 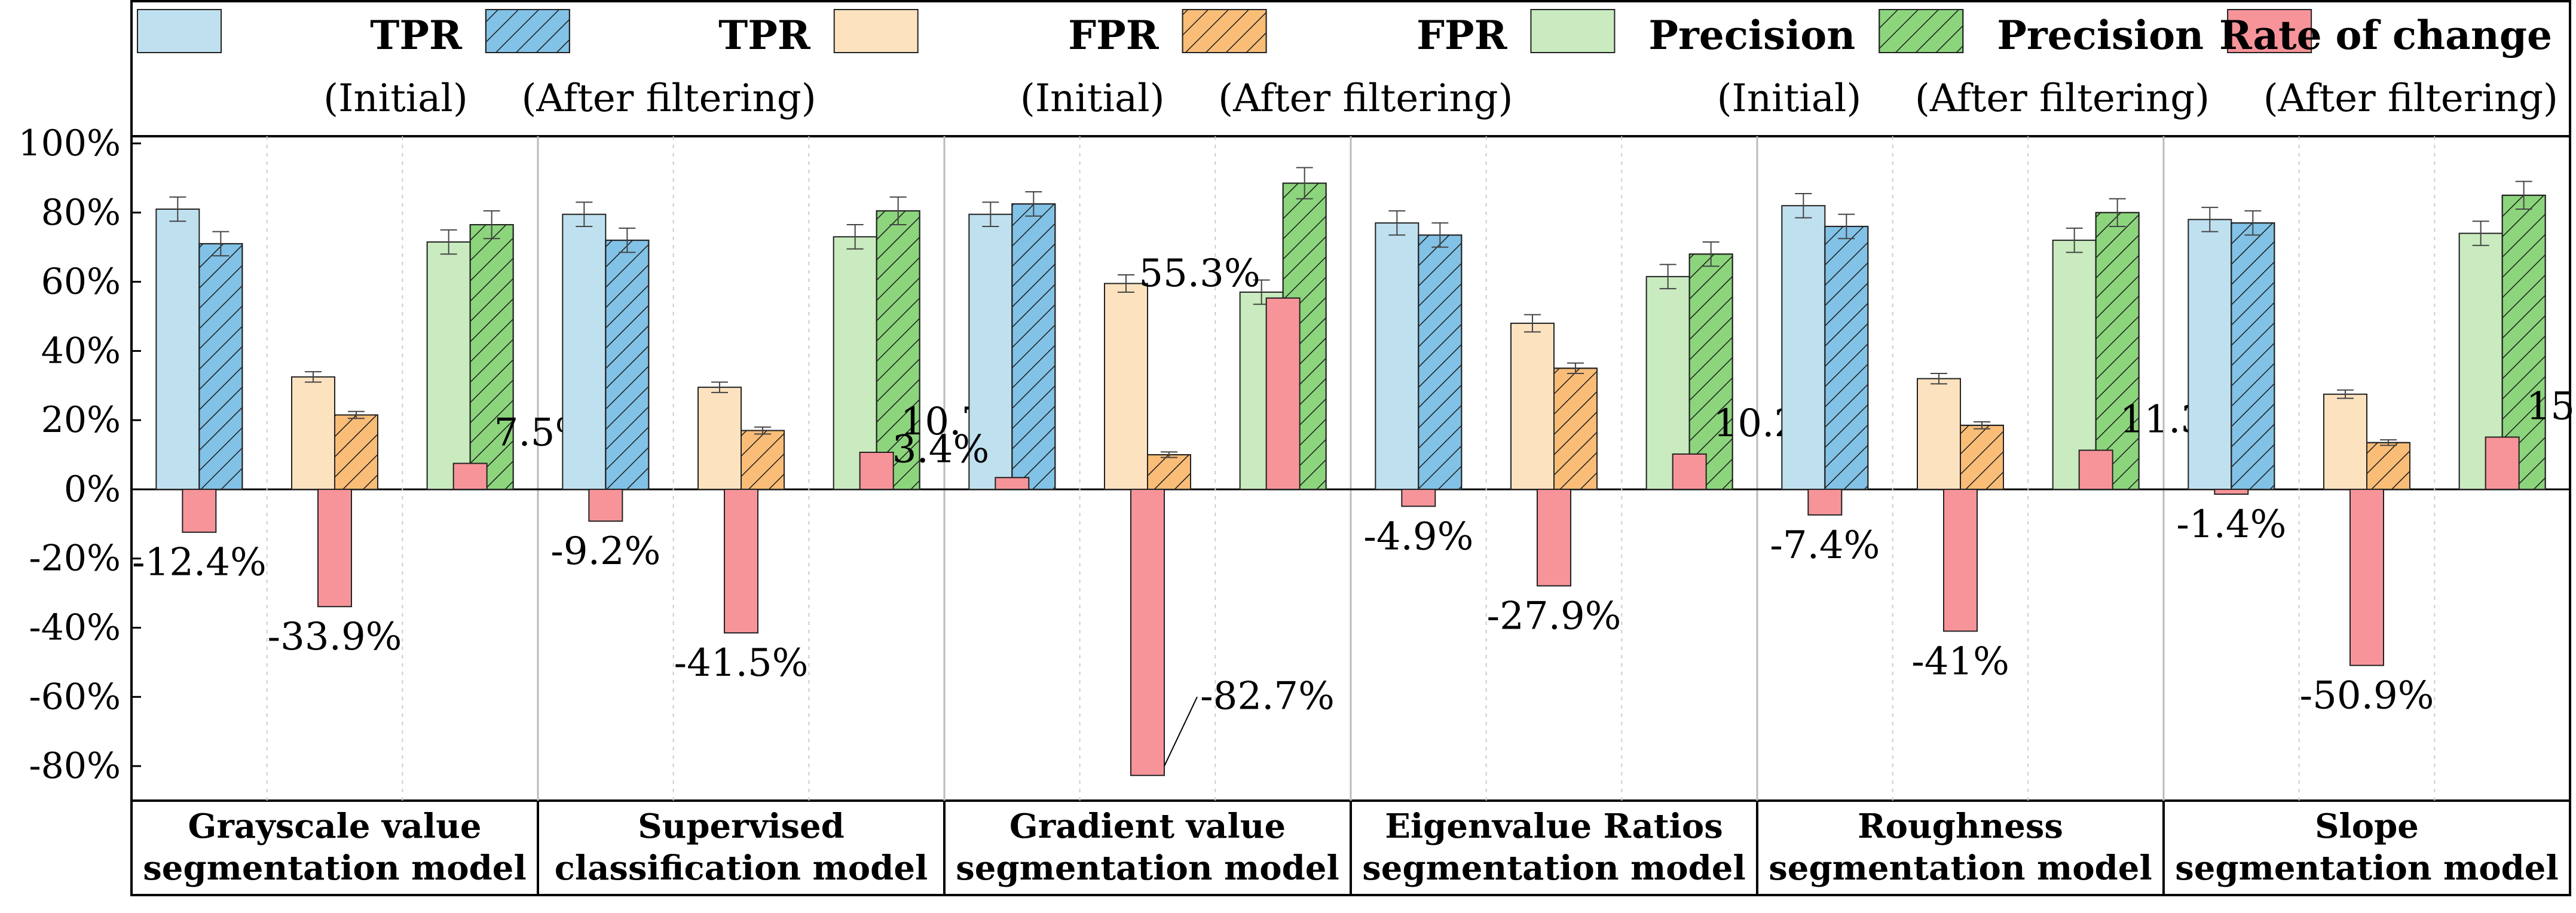 What do you see at coordinates (1554, 616) in the screenshot?
I see `change-data-label: -27.9%` at bounding box center [1554, 616].